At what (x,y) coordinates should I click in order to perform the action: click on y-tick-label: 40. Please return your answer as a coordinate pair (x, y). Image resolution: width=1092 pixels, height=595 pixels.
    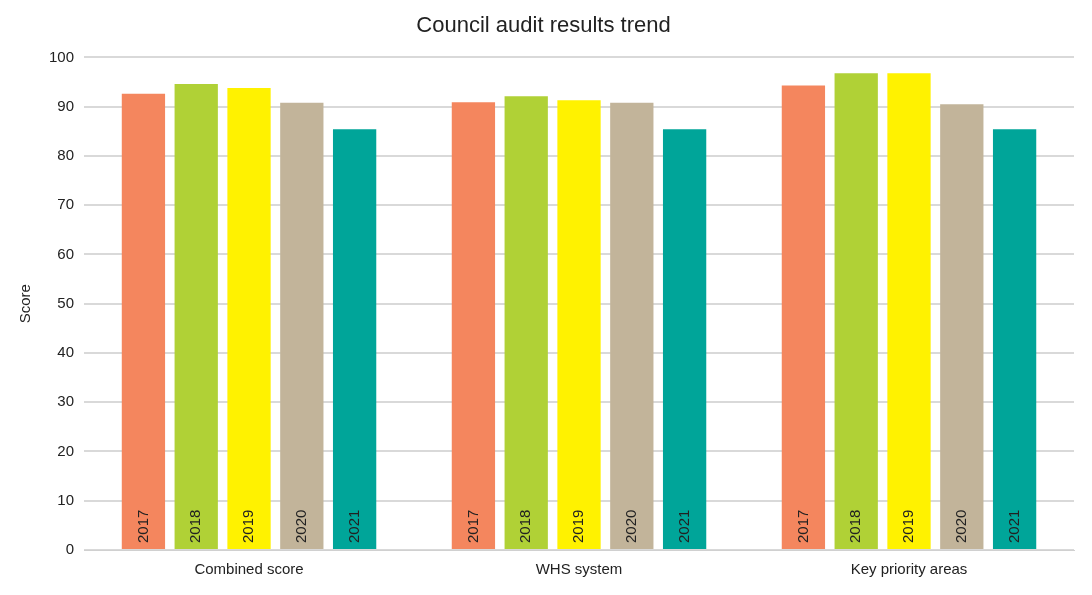
    Looking at the image, I should click on (66, 352).